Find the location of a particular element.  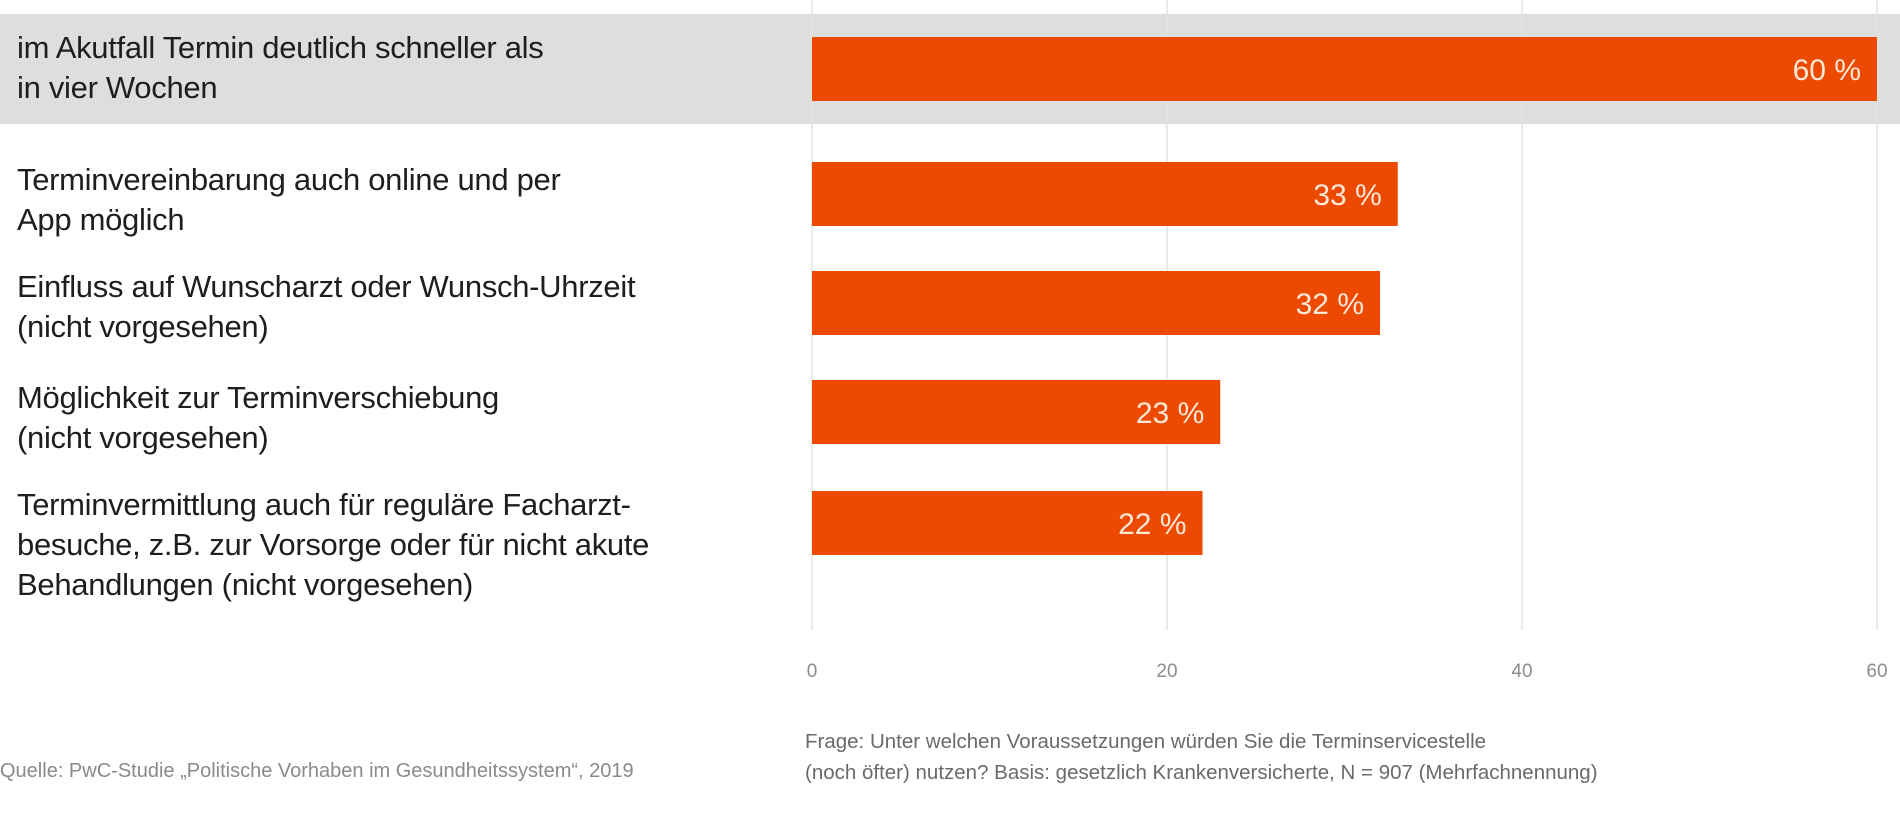

bar-value-label: 60 % is located at coordinates (1827, 70).